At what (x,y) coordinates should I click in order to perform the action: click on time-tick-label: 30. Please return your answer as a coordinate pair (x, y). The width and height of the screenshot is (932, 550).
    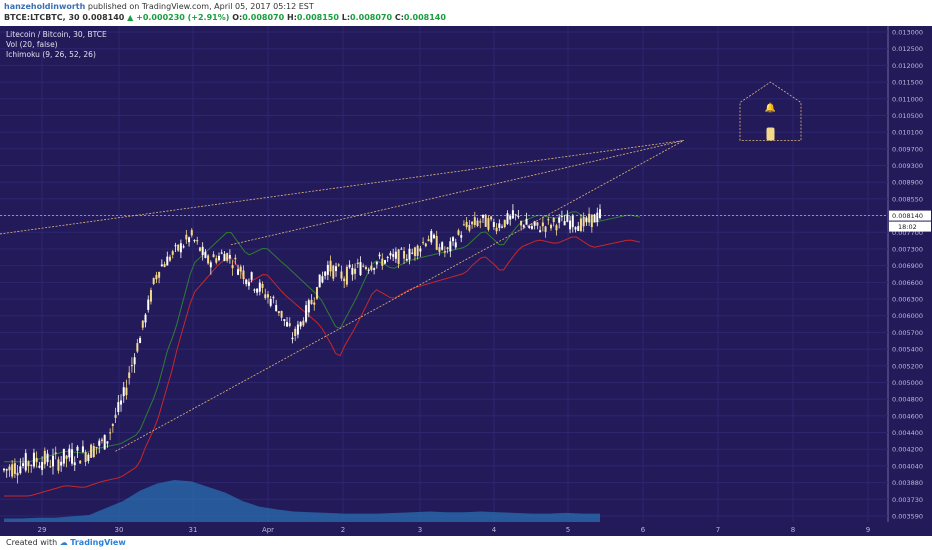
    Looking at the image, I should click on (119, 530).